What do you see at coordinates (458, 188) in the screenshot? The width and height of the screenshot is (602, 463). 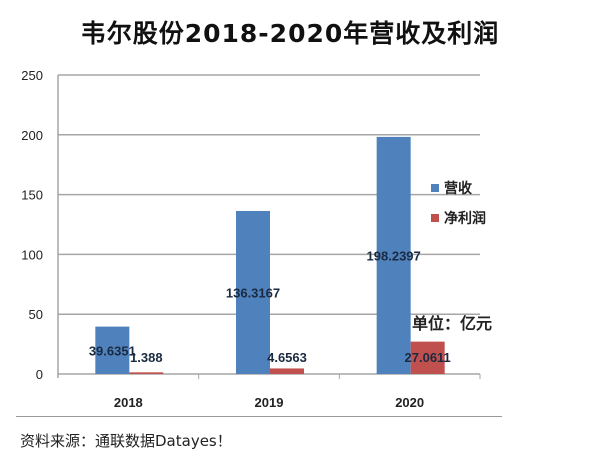 I see `legend-label: 营收` at bounding box center [458, 188].